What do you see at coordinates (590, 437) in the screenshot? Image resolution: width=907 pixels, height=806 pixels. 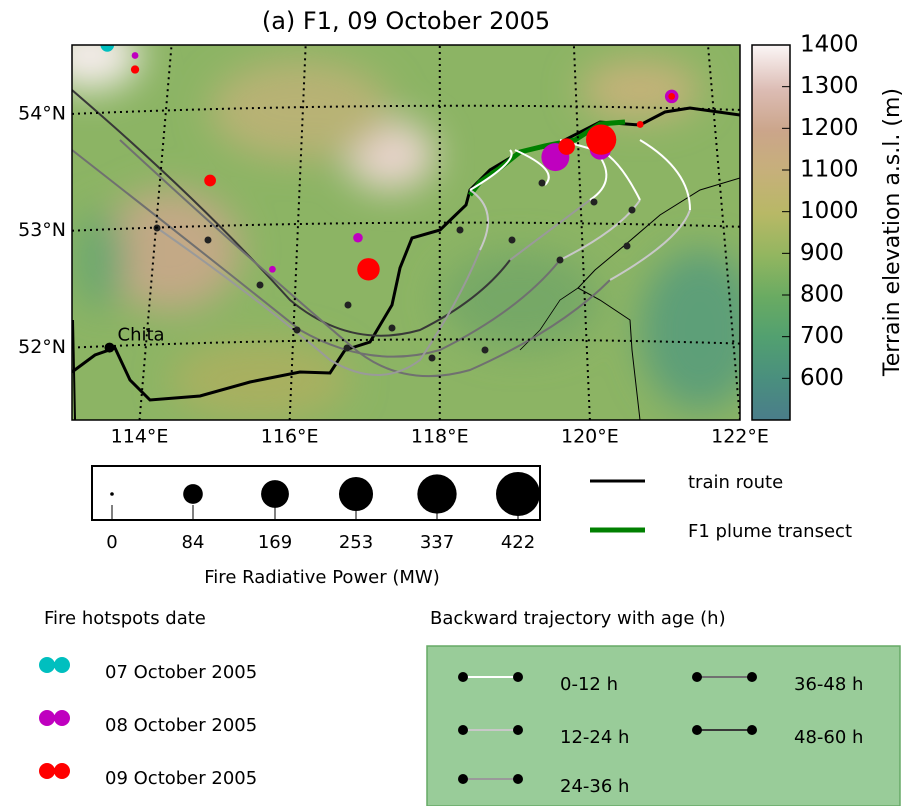 I see `lon-tick-label: 120°E` at bounding box center [590, 437].